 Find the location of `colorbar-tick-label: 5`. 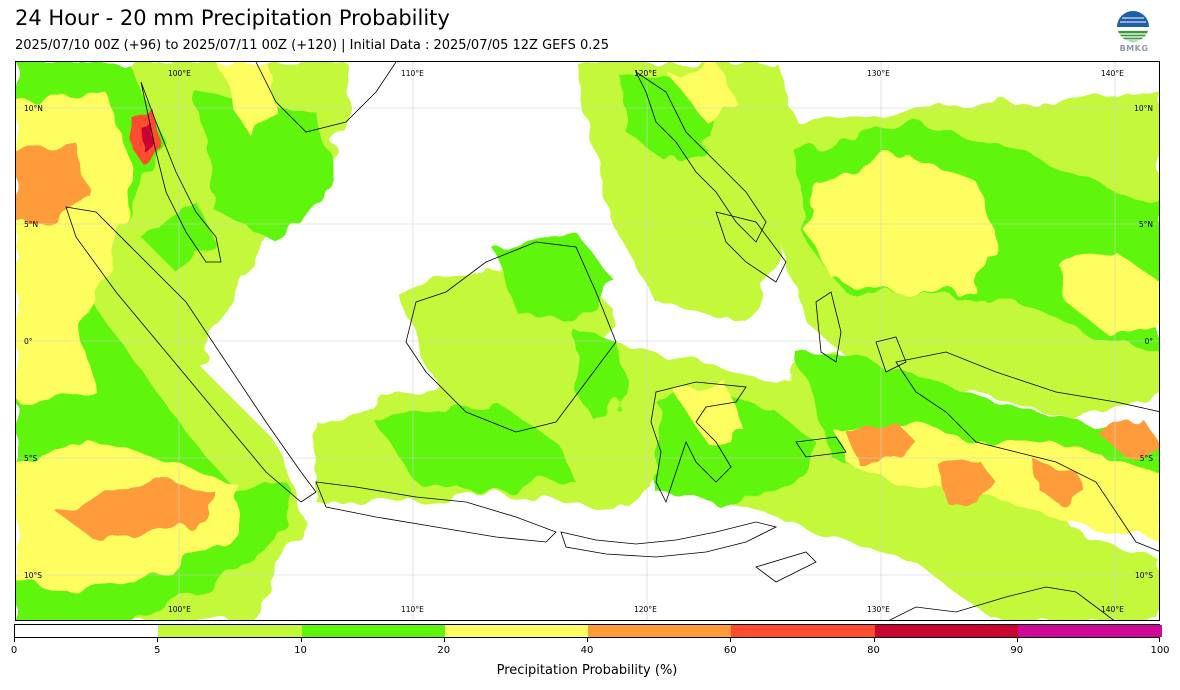

colorbar-tick-label: 5 is located at coordinates (157, 650).